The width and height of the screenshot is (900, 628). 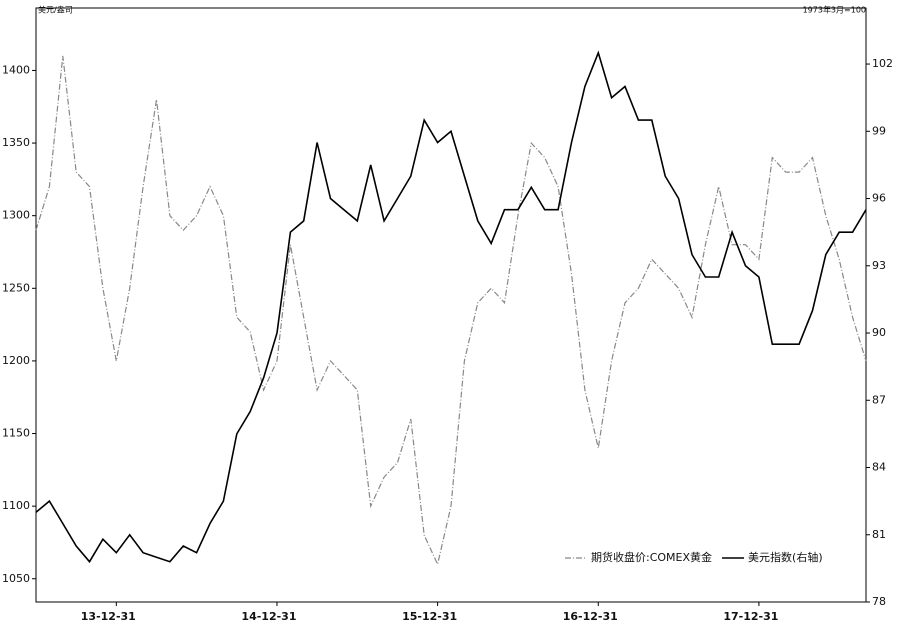 What do you see at coordinates (55, 10) in the screenshot?
I see `y-axis-label: 美元/盎司` at bounding box center [55, 10].